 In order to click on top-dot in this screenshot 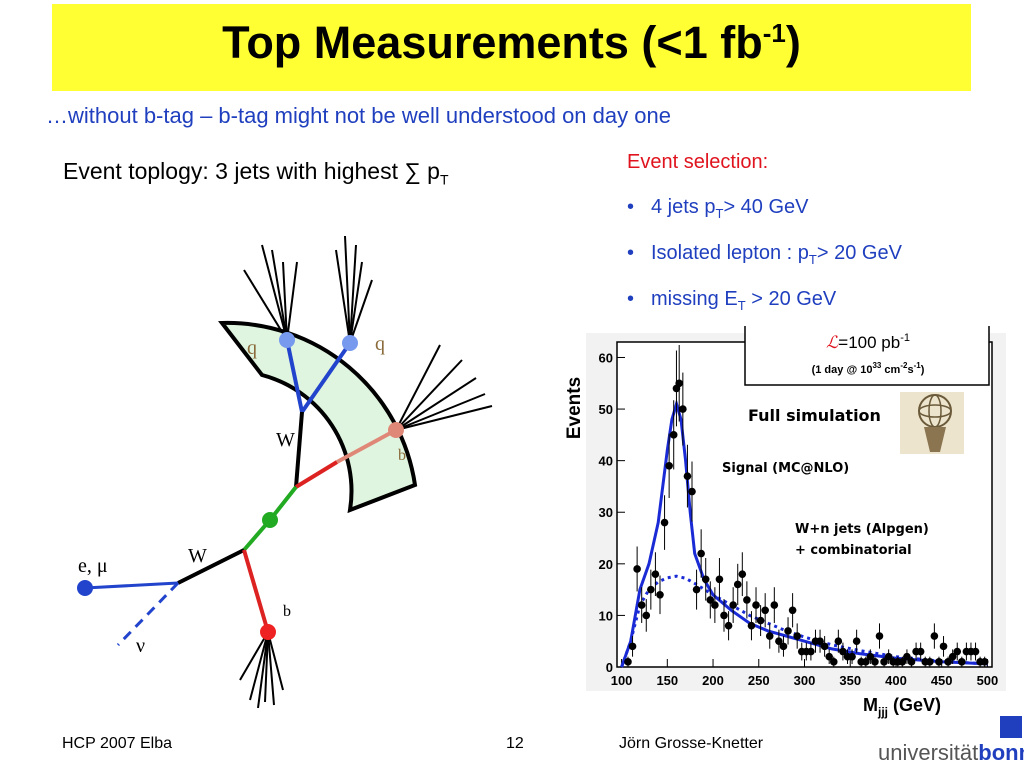, I will do `click(270, 520)`.